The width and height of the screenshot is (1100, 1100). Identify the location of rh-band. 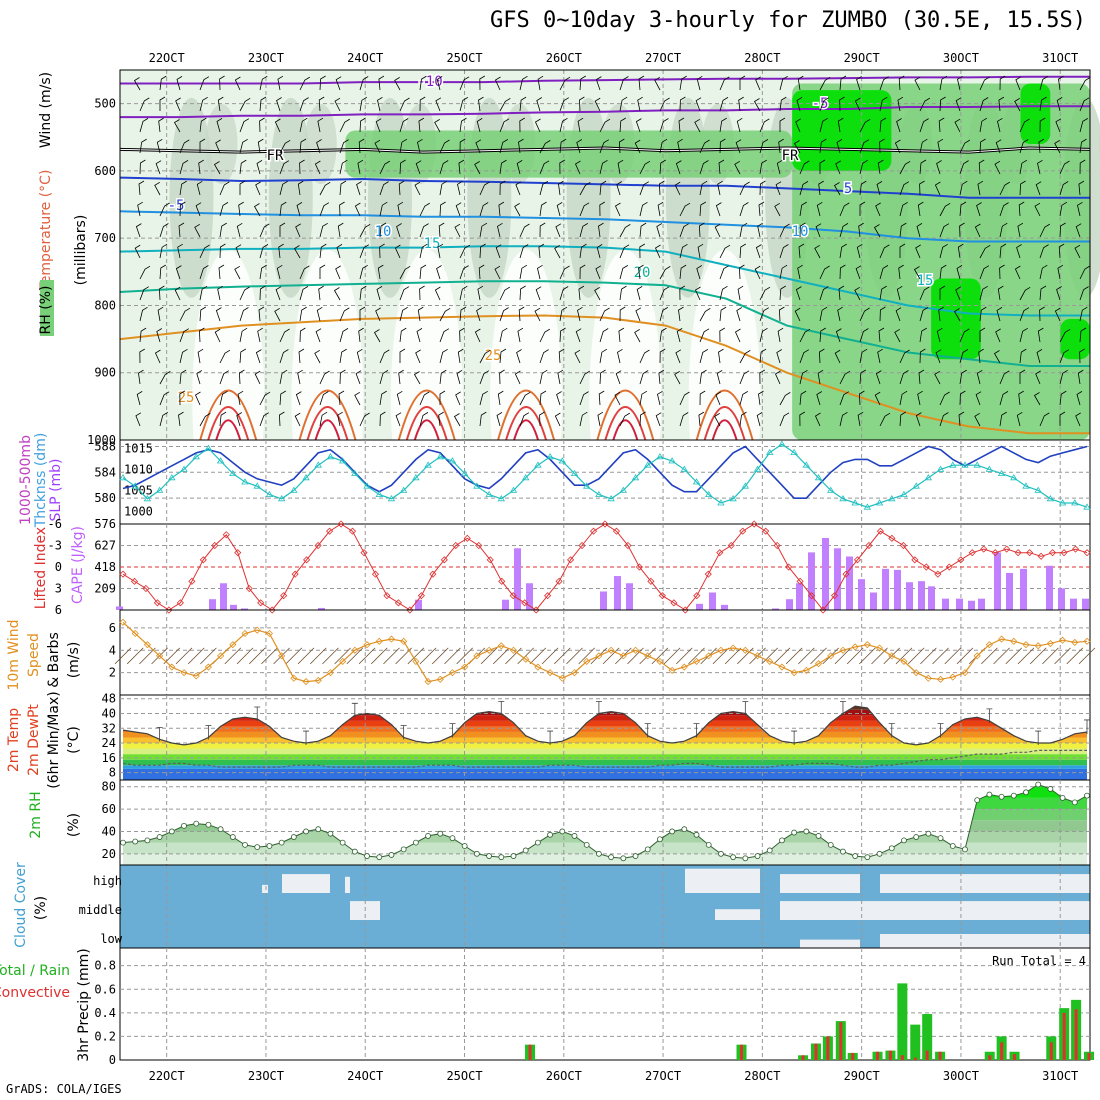
(605, 859).